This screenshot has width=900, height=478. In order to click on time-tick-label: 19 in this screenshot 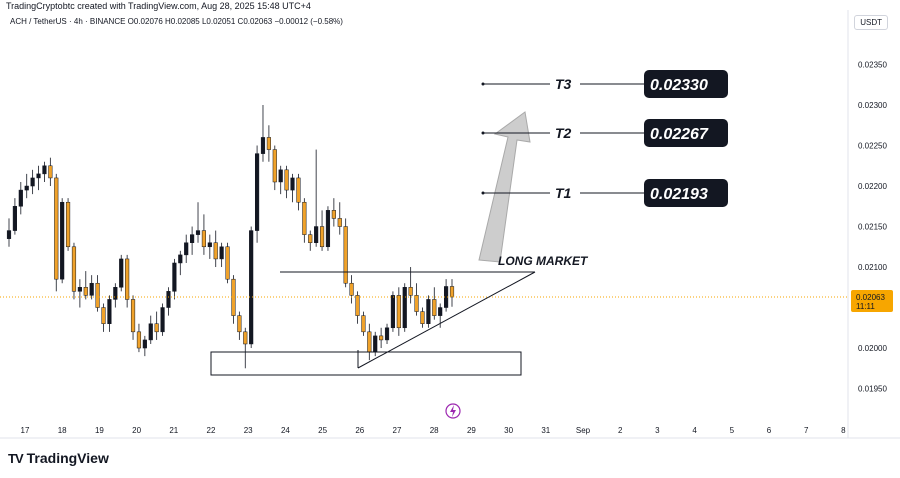, I will do `click(99, 430)`.